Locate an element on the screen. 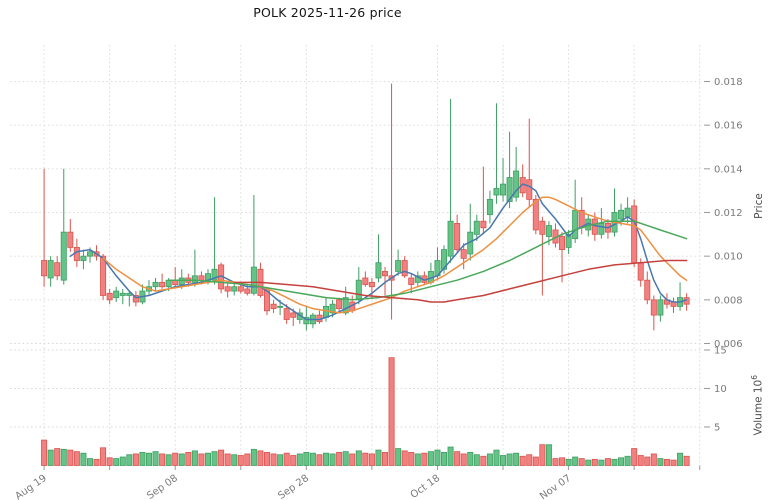 This screenshot has height=500, width=774. ma-30-line is located at coordinates (460, 281).